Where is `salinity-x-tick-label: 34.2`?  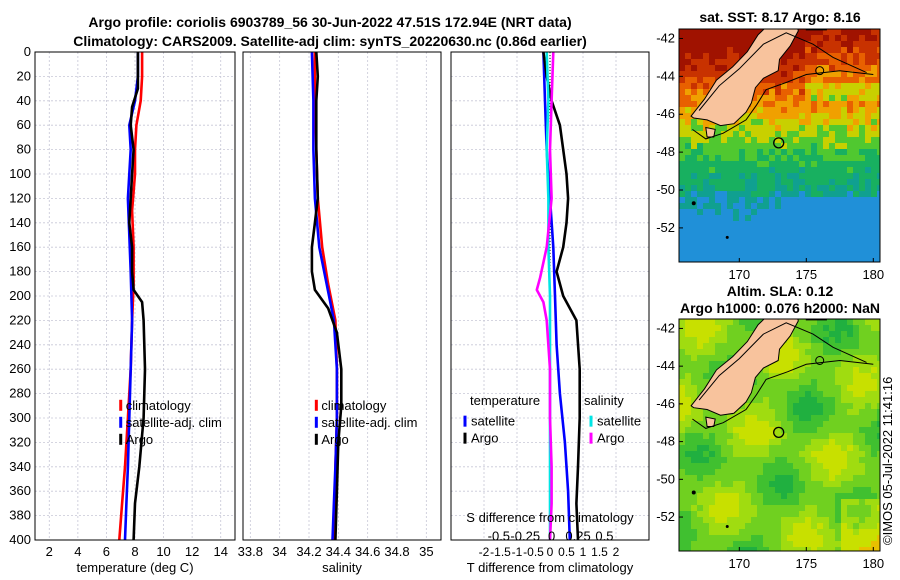
salinity-x-tick-label: 34.2 is located at coordinates (308, 551).